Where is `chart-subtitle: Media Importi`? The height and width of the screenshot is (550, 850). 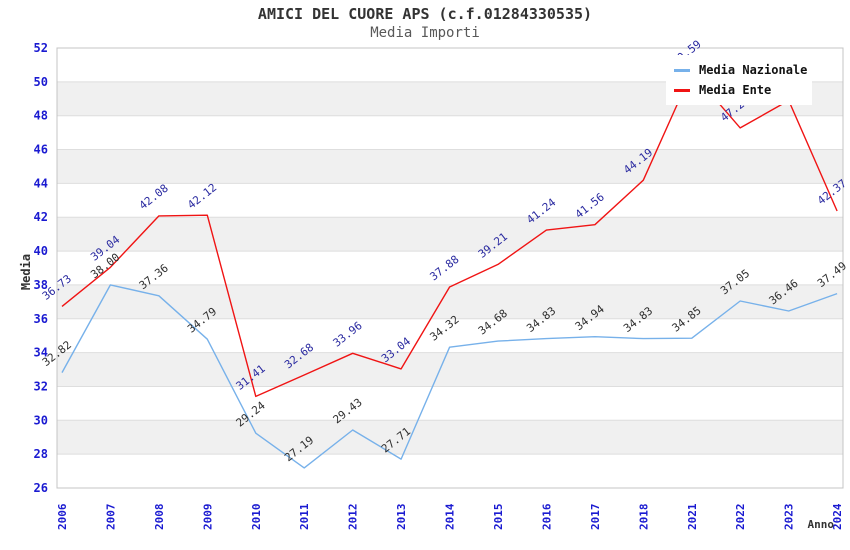 chart-subtitle: Media Importi is located at coordinates (425, 33).